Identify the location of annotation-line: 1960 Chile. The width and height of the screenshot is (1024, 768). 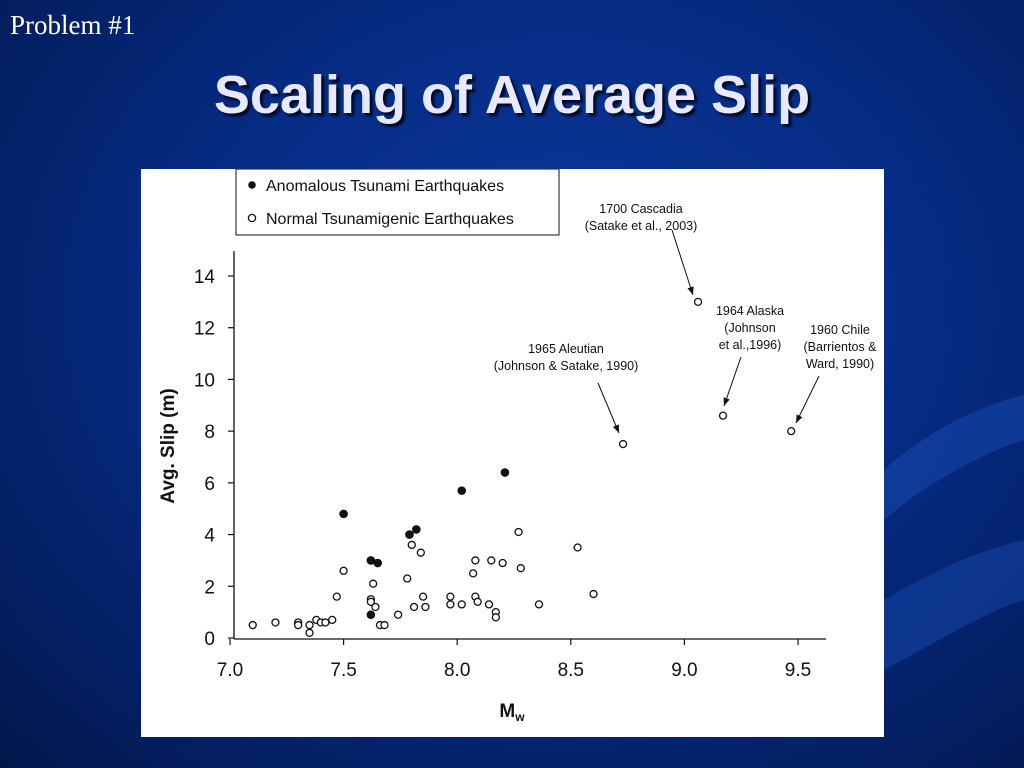
(840, 330).